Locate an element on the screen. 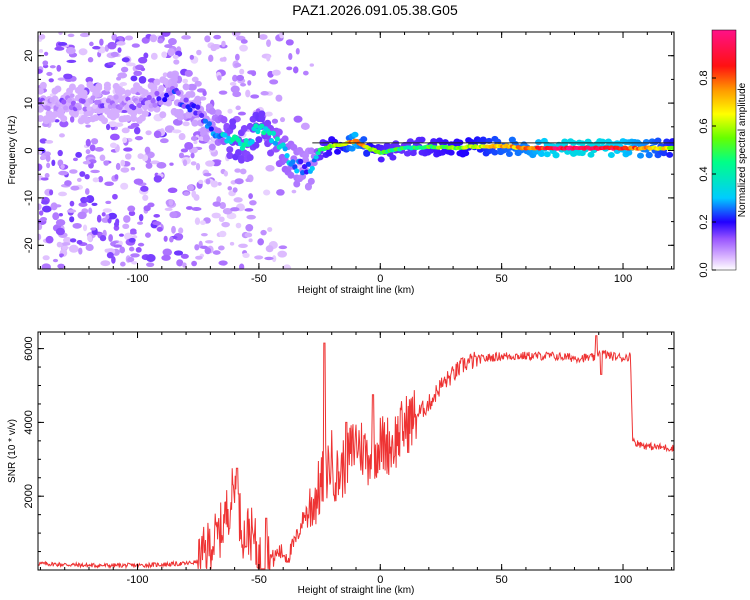 This screenshot has width=750, height=600. x-tick-label: 100 is located at coordinates (623, 580).